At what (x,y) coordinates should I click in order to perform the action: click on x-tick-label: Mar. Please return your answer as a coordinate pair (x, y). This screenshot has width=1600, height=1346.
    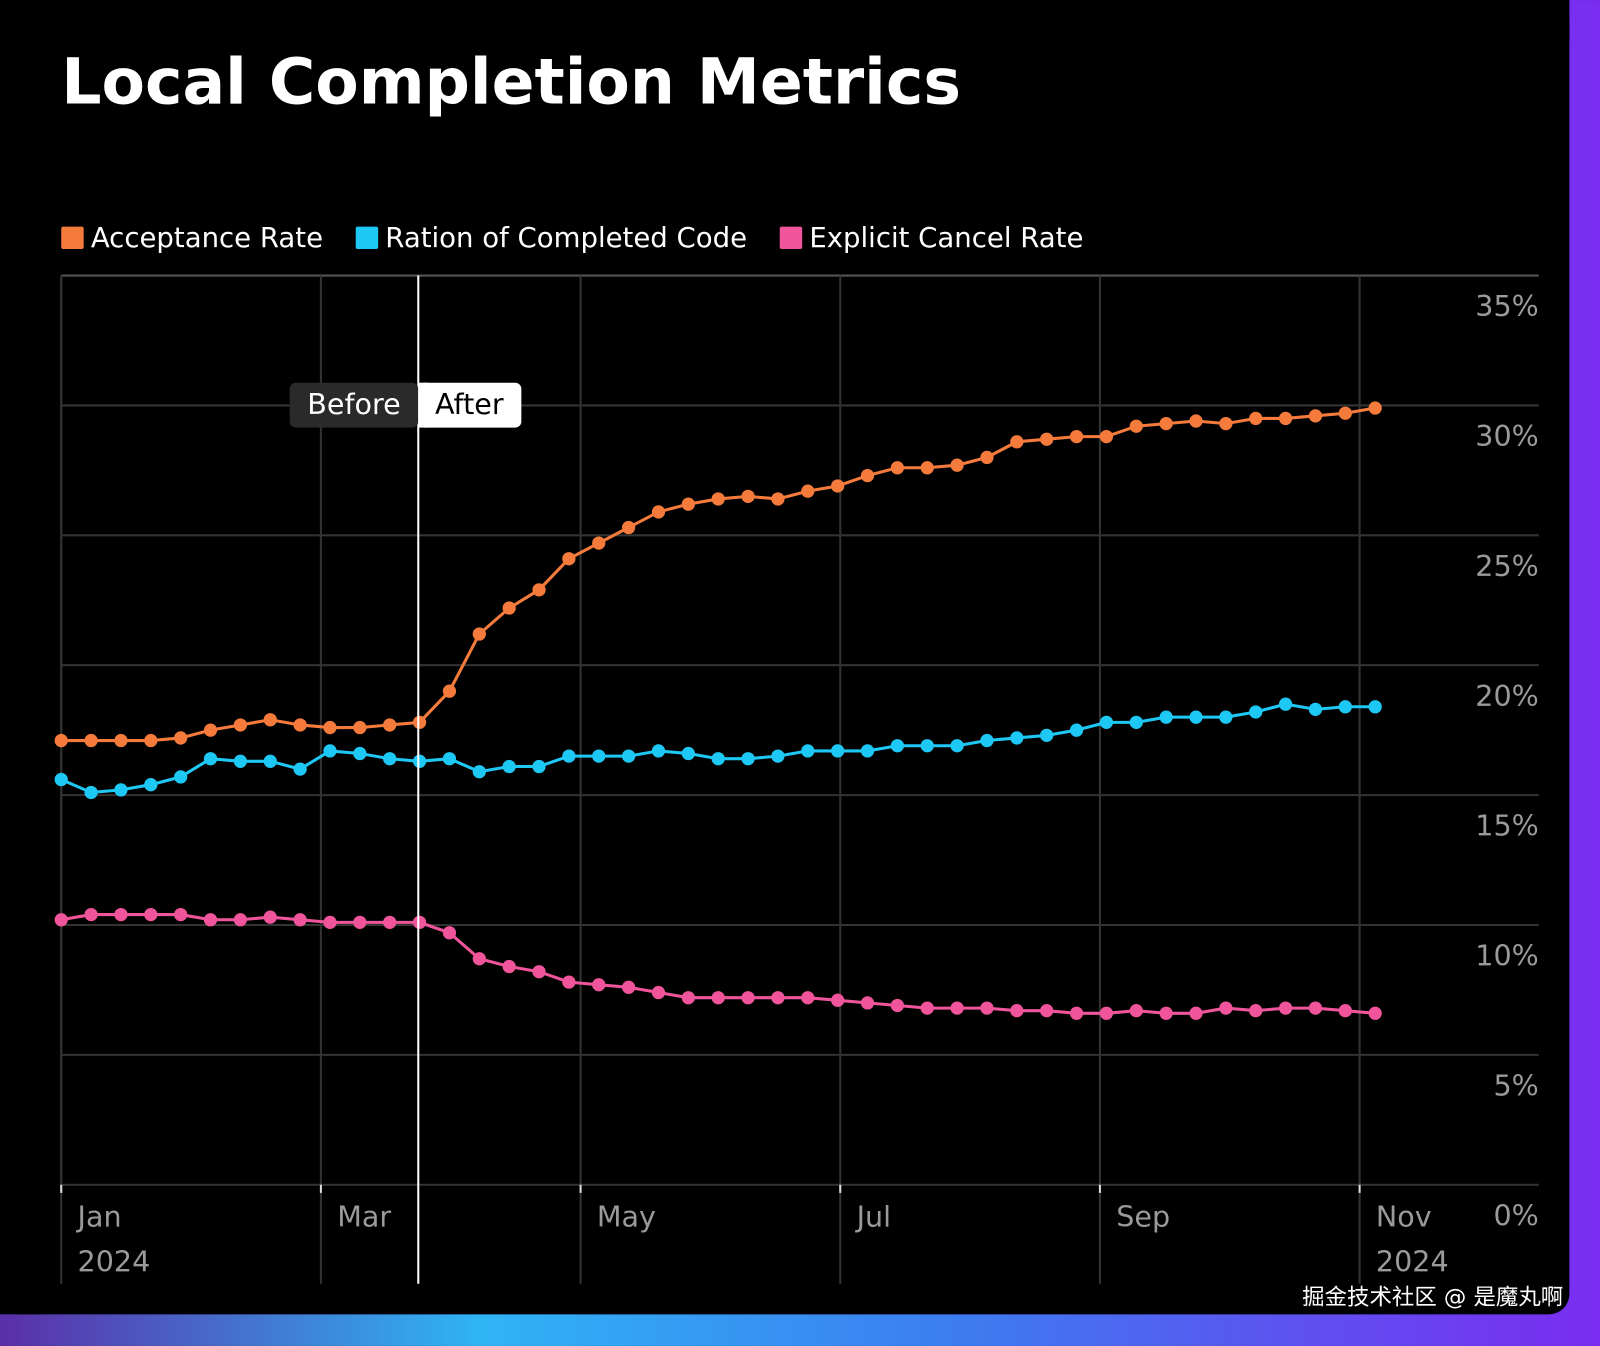
    Looking at the image, I should click on (364, 1216).